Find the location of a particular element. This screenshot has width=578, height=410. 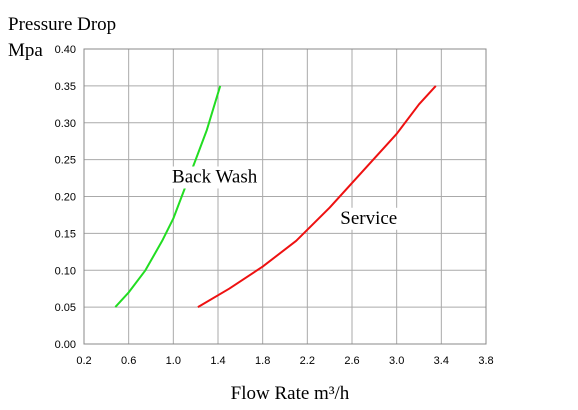

x-tick-label: 1.0 is located at coordinates (173, 361).